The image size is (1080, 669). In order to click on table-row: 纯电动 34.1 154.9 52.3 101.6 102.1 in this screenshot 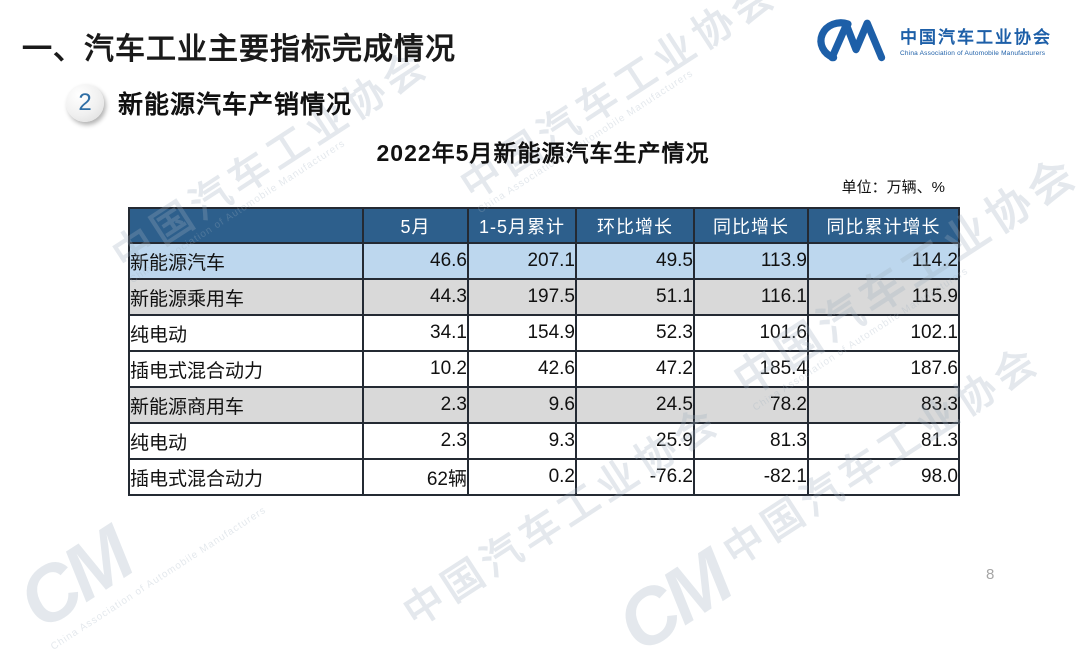, I will do `click(544, 333)`.